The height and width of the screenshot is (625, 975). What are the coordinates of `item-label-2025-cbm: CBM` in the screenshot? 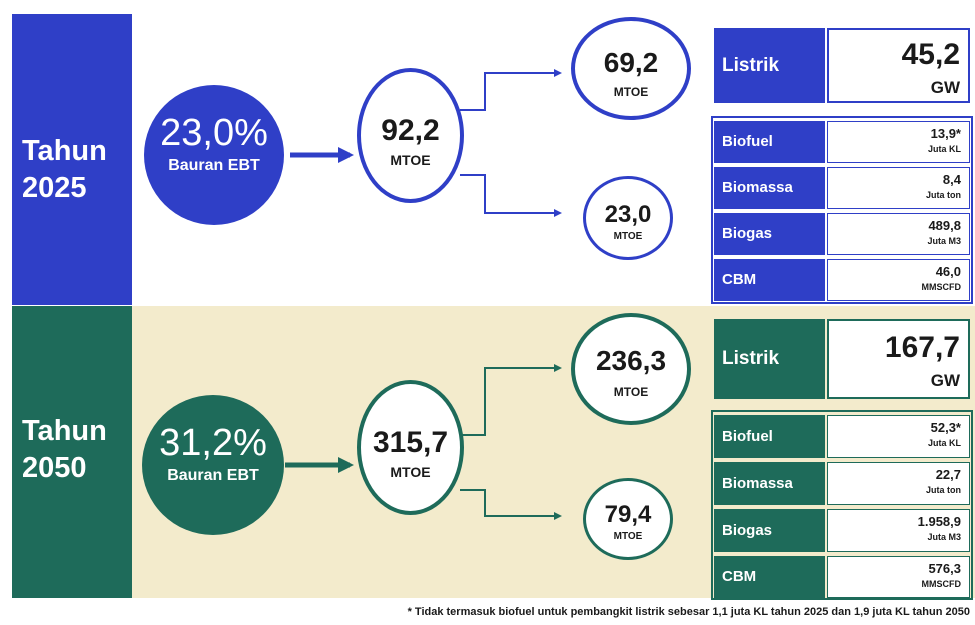 It's located at (769, 280).